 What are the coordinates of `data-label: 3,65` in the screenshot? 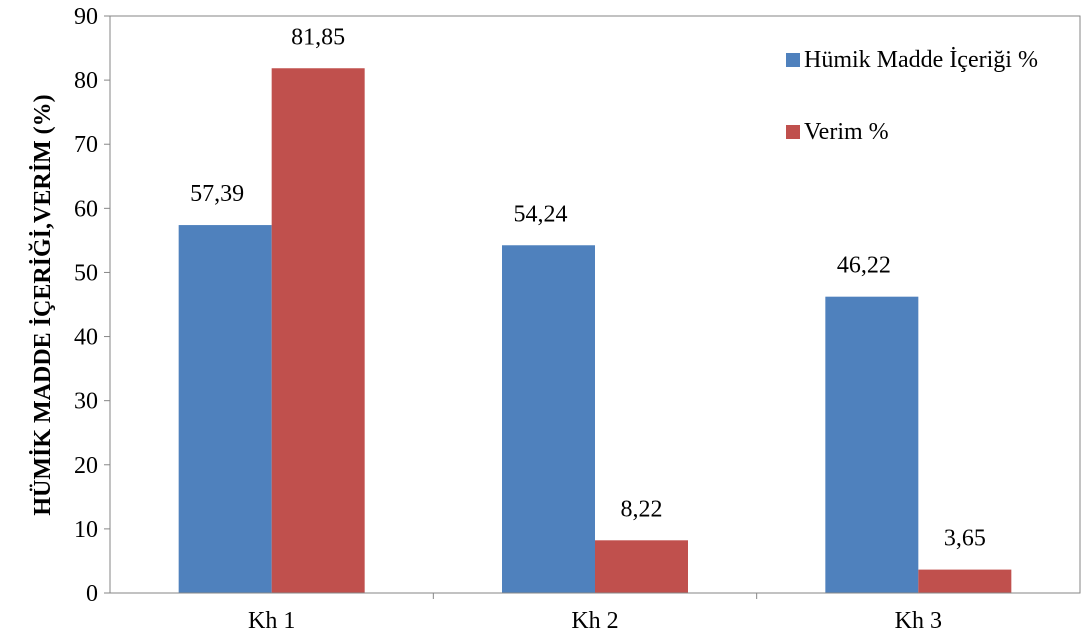 It's located at (965, 539).